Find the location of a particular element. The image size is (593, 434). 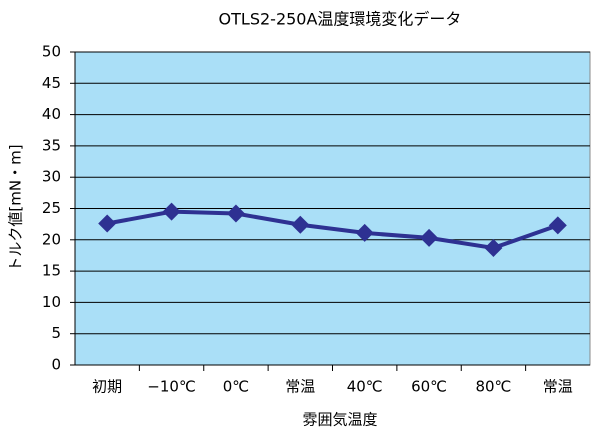

y-tick-label: 20 is located at coordinates (51, 239).